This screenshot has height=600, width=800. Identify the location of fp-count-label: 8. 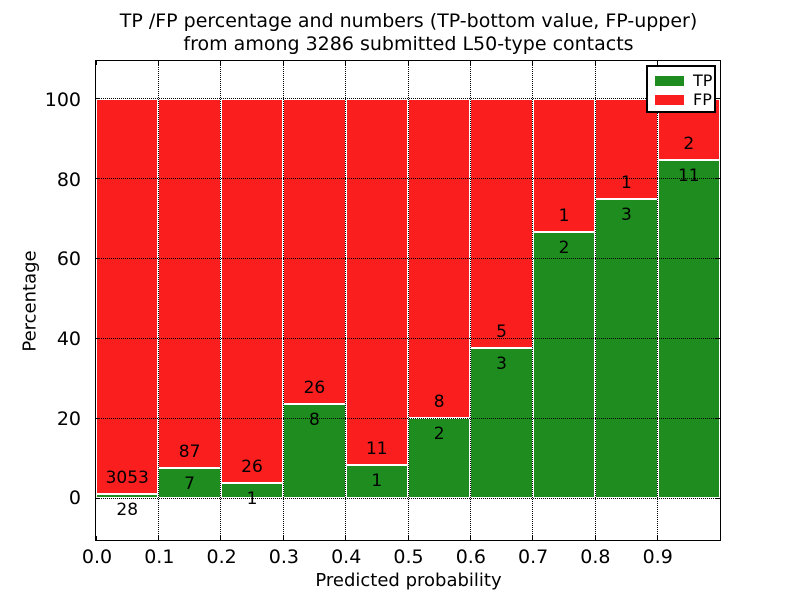
(439, 402).